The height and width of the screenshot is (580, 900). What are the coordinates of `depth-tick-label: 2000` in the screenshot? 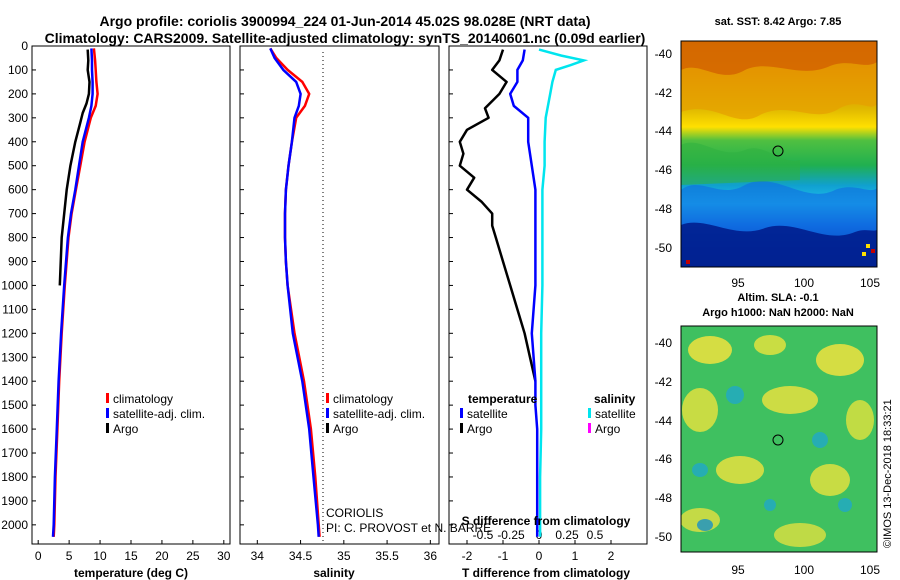 It's located at (14, 525).